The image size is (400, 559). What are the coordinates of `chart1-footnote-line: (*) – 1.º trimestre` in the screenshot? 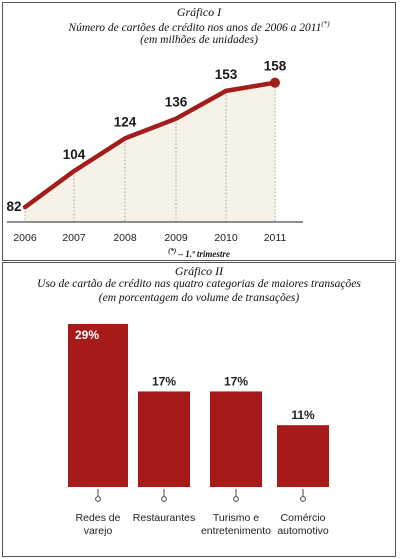 It's located at (199, 253).